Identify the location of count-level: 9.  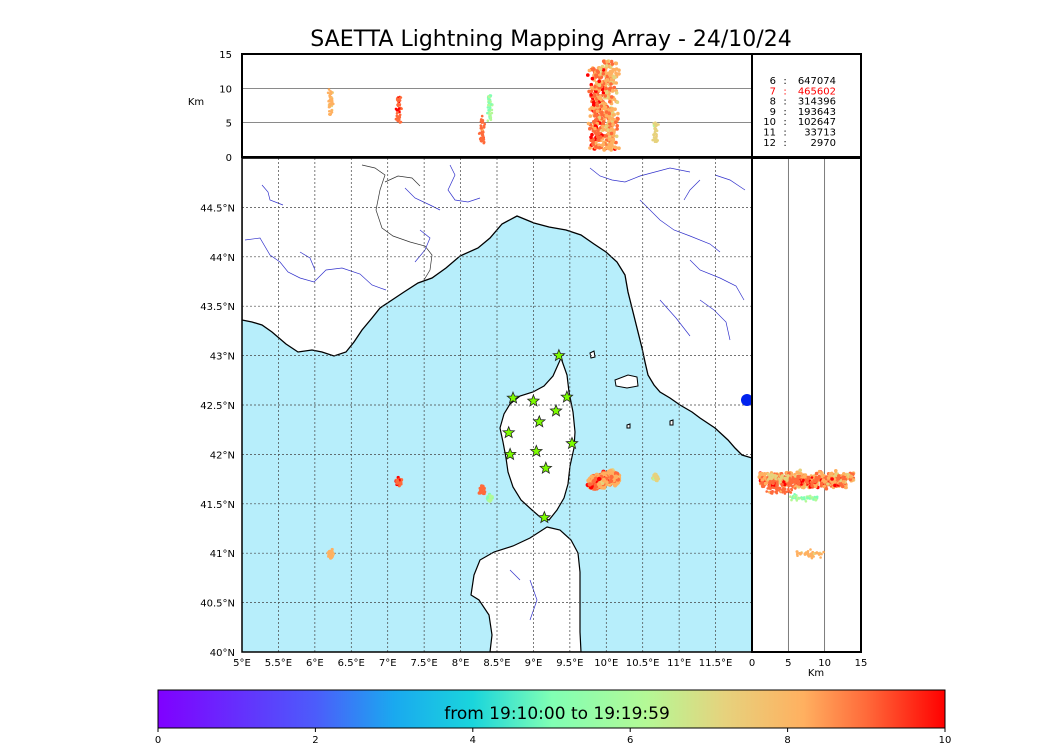
(773, 112).